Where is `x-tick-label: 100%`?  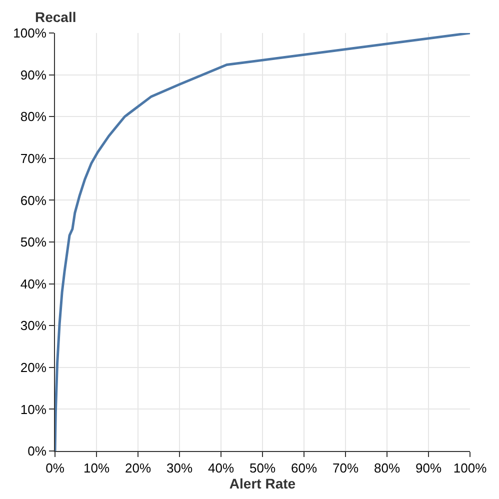
x-tick-label: 100% is located at coordinates (470, 468).